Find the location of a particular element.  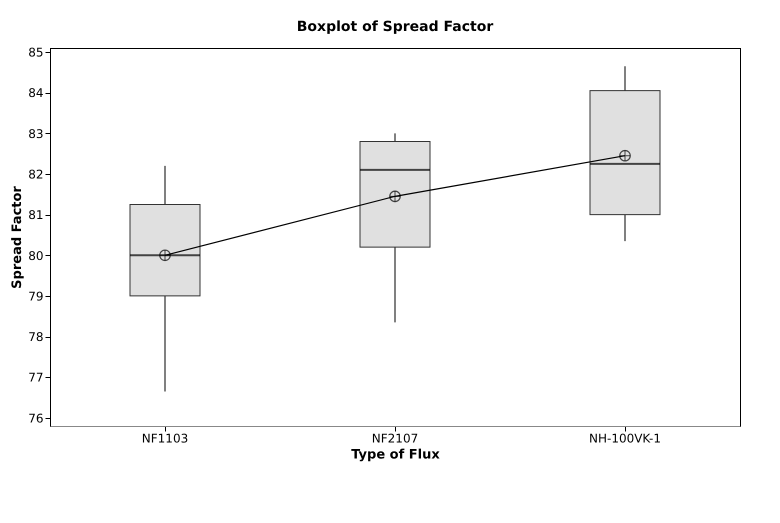

x-tick-label: NF1103 is located at coordinates (165, 439).